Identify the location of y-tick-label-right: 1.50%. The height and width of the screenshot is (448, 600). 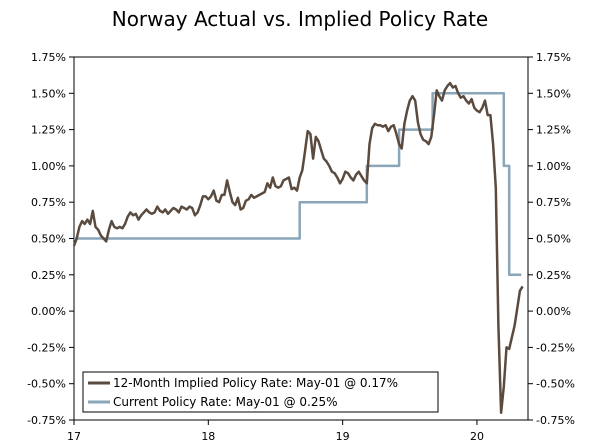
(553, 93).